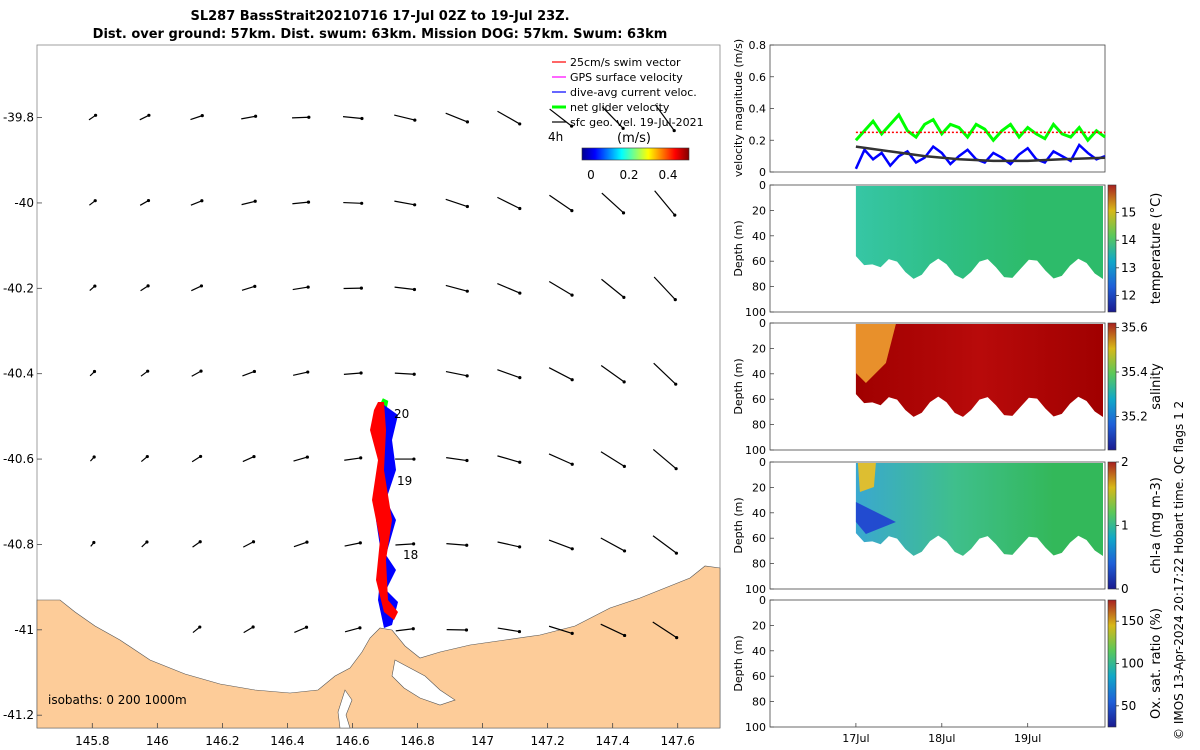 The height and width of the screenshot is (750, 1200). Describe the element at coordinates (625, 62) in the screenshot. I see `svg-text: 25cm/s swim vector` at that location.